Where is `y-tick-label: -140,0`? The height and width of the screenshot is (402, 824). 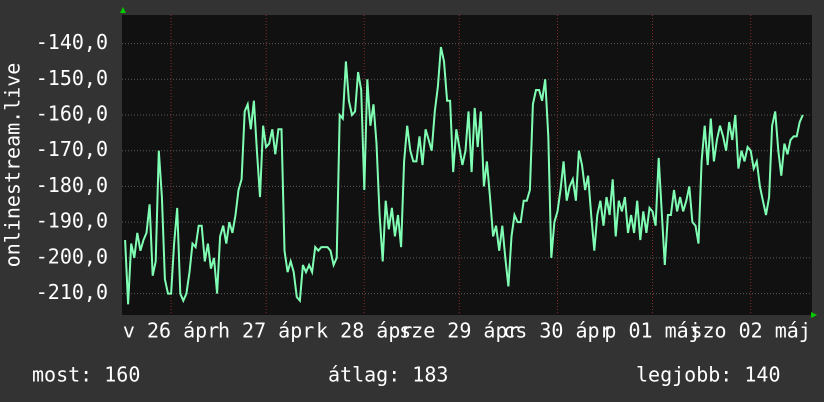 y-tick-label: -140,0 is located at coordinates (72, 42).